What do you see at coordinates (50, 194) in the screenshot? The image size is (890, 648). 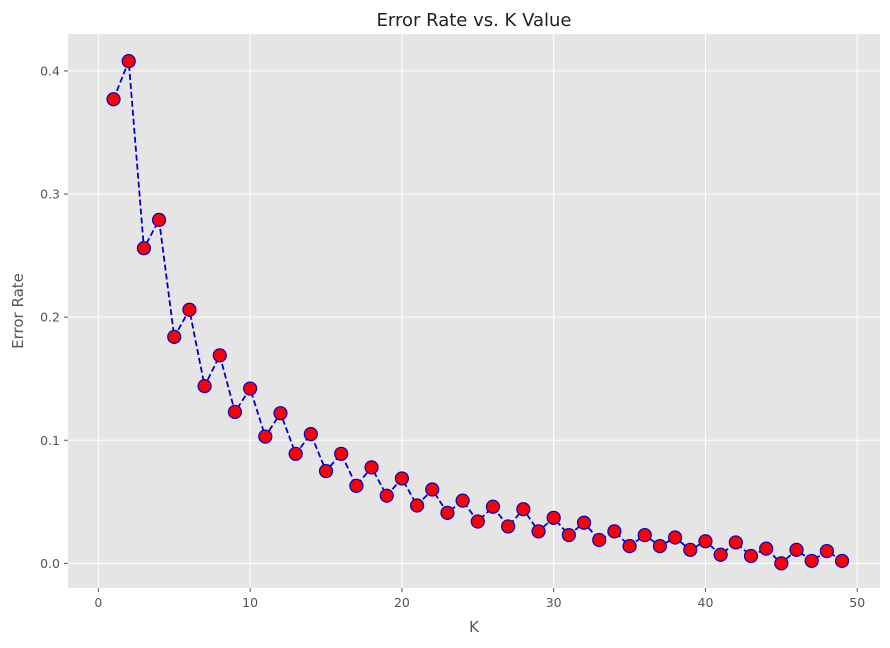 I see `y-tick-label: 0.3` at bounding box center [50, 194].